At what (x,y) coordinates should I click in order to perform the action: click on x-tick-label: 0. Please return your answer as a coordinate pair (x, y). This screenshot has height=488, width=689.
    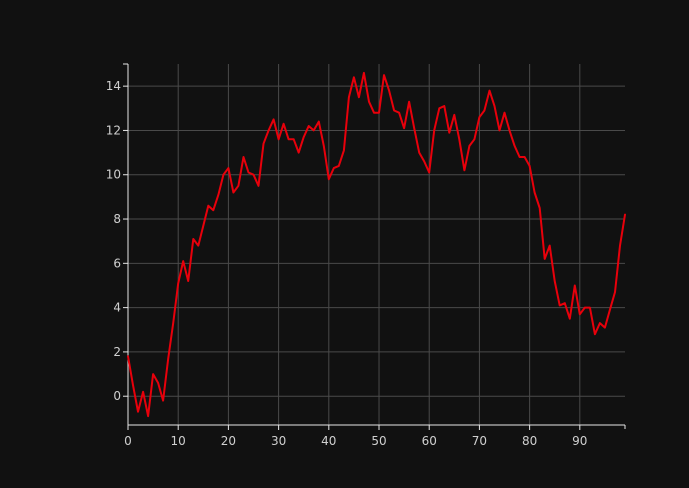
    Looking at the image, I should click on (128, 441).